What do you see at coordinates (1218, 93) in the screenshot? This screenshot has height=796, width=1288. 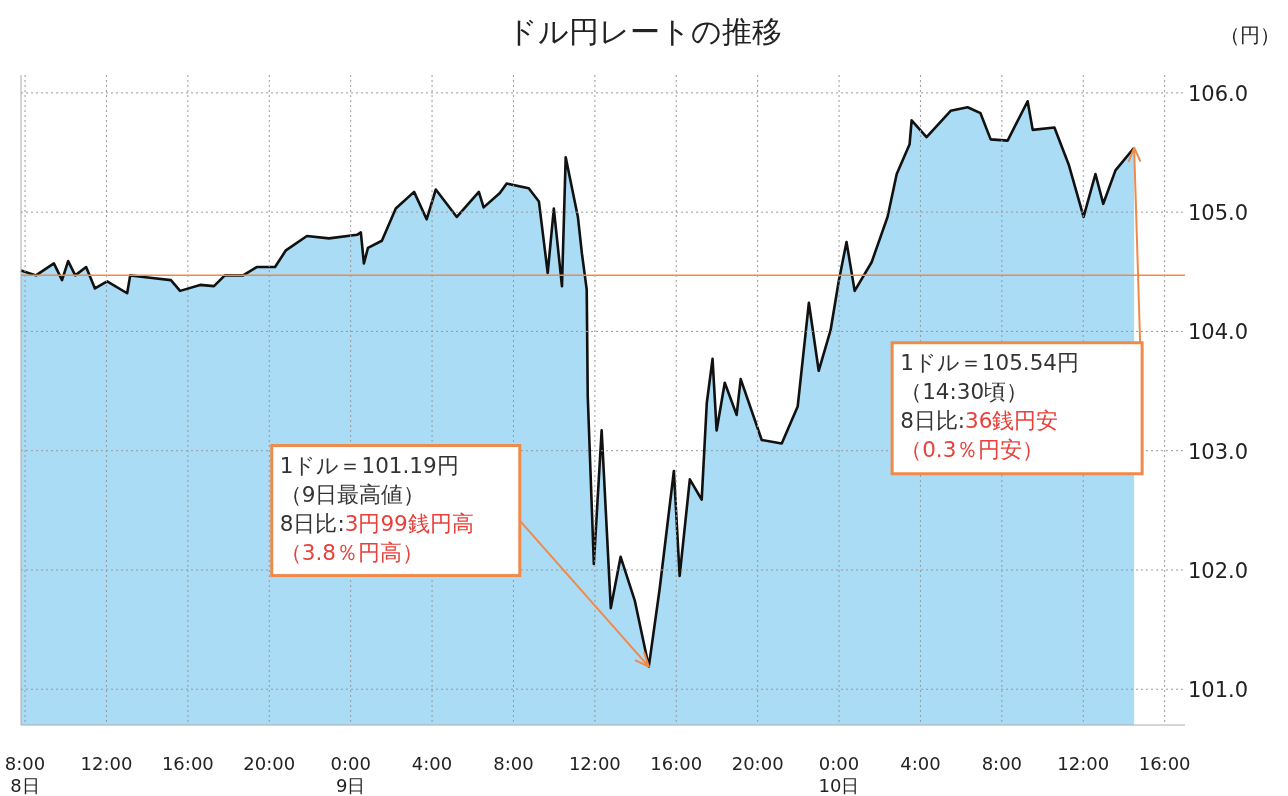 I see `y-tick-label: 106.0` at bounding box center [1218, 93].